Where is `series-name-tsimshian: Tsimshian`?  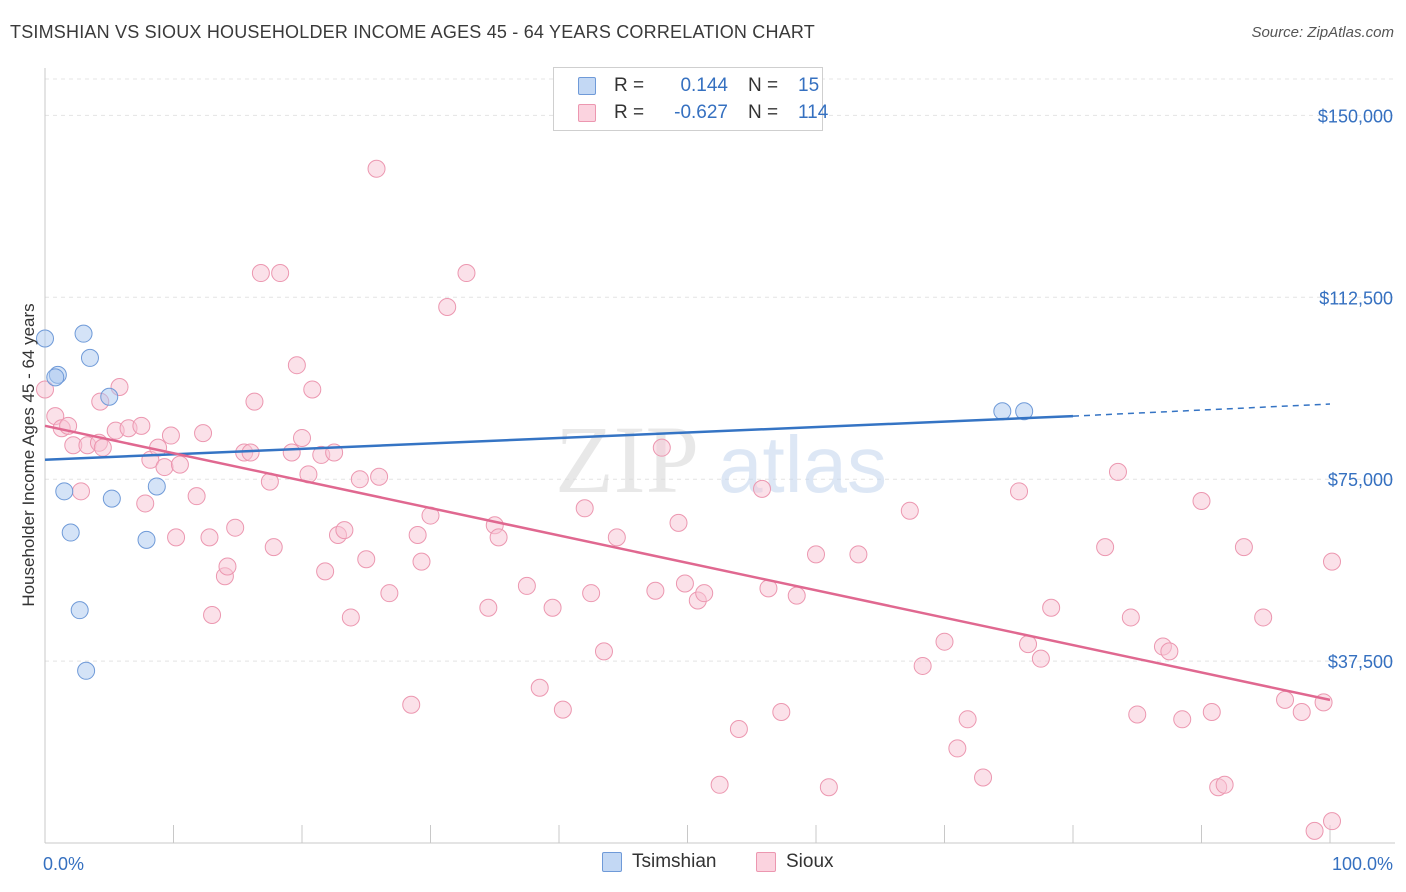 series-name-tsimshian: Tsimshian is located at coordinates (674, 861).